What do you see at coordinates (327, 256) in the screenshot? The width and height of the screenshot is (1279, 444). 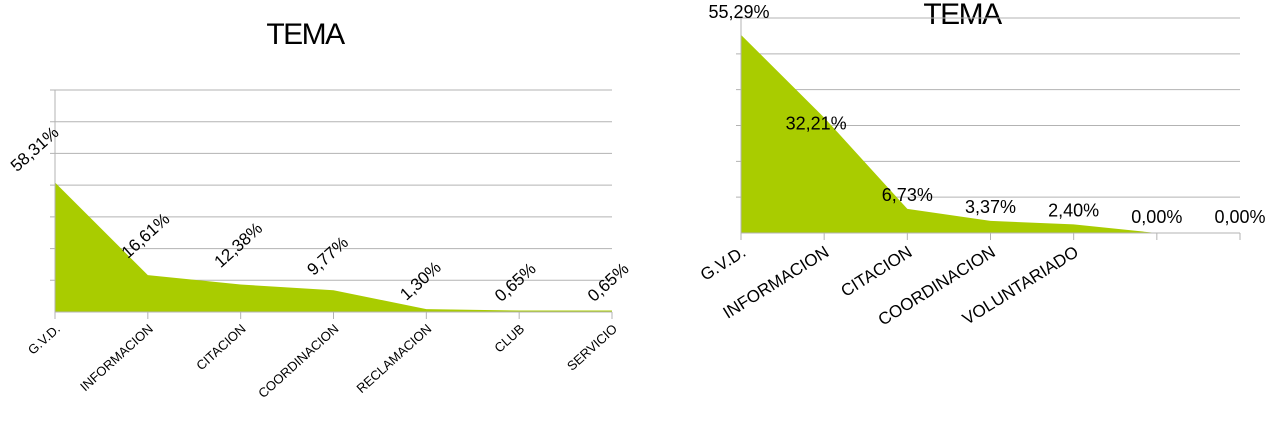 I see `data-label: 9,77%` at bounding box center [327, 256].